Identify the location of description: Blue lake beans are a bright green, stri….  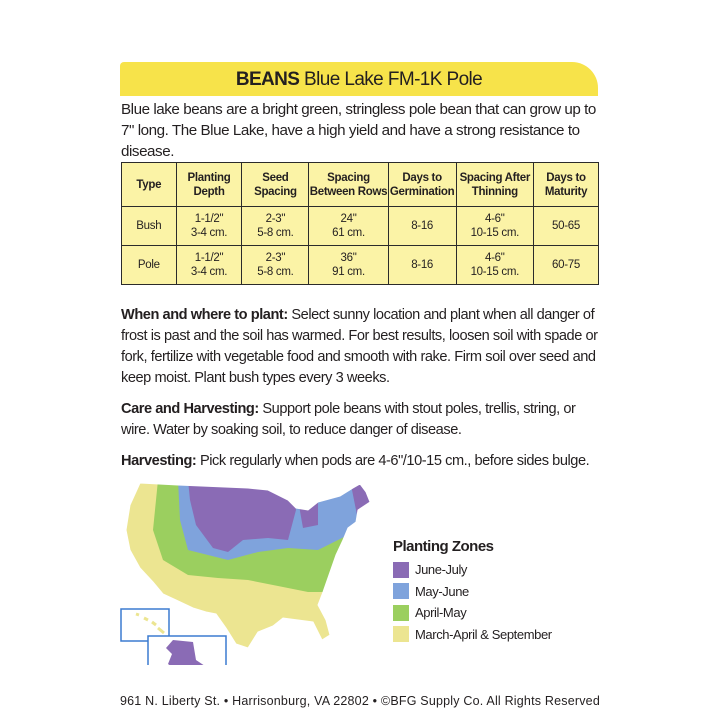
(358, 130).